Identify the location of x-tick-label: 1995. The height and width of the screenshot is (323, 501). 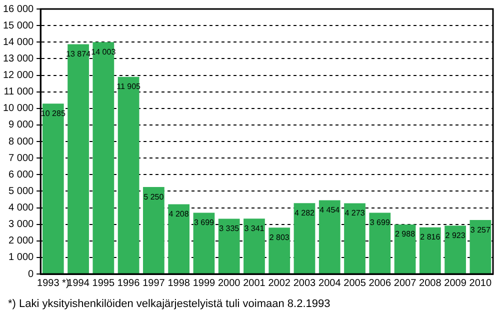
(103, 283).